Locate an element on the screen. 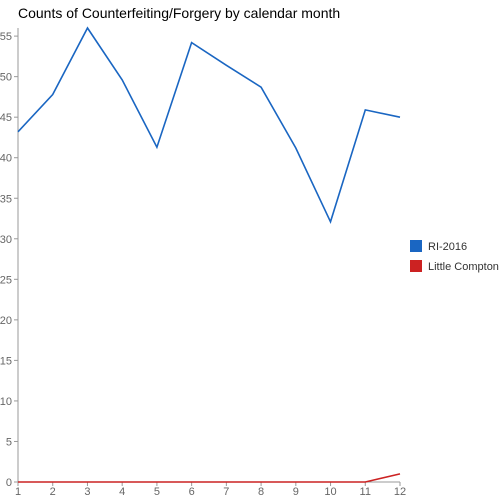 Image resolution: width=500 pixels, height=500 pixels. y-tick-label: 0 is located at coordinates (9, 483).